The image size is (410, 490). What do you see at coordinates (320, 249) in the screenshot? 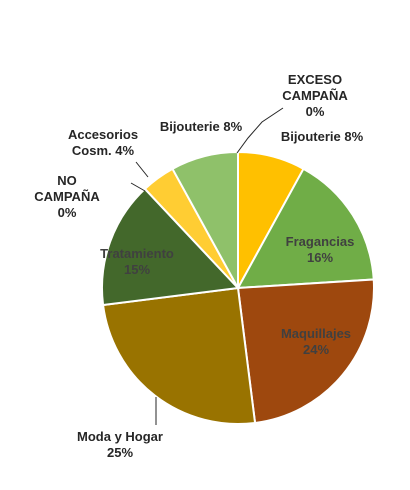
I see `slice-label-fragancias-2: Fragancias 16%` at bounding box center [320, 249].